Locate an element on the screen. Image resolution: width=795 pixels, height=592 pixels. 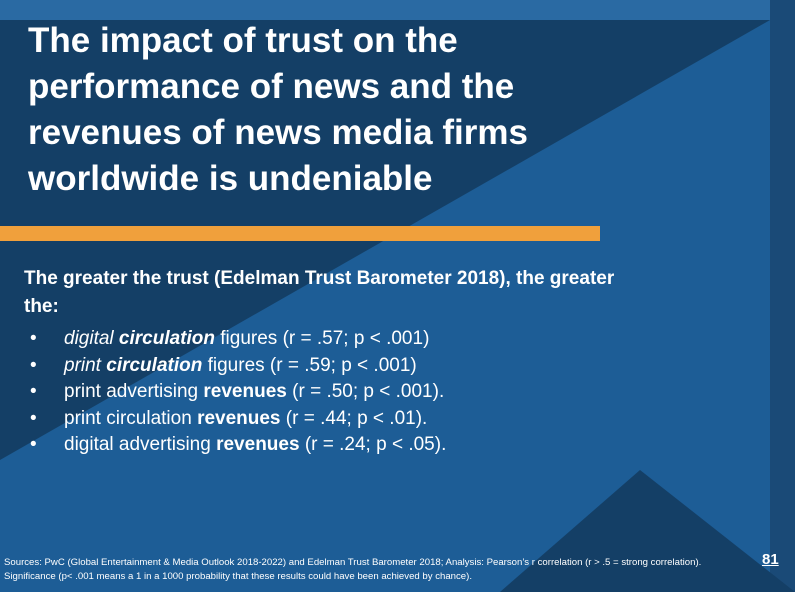
bullet-text: print is located at coordinates (85, 365).